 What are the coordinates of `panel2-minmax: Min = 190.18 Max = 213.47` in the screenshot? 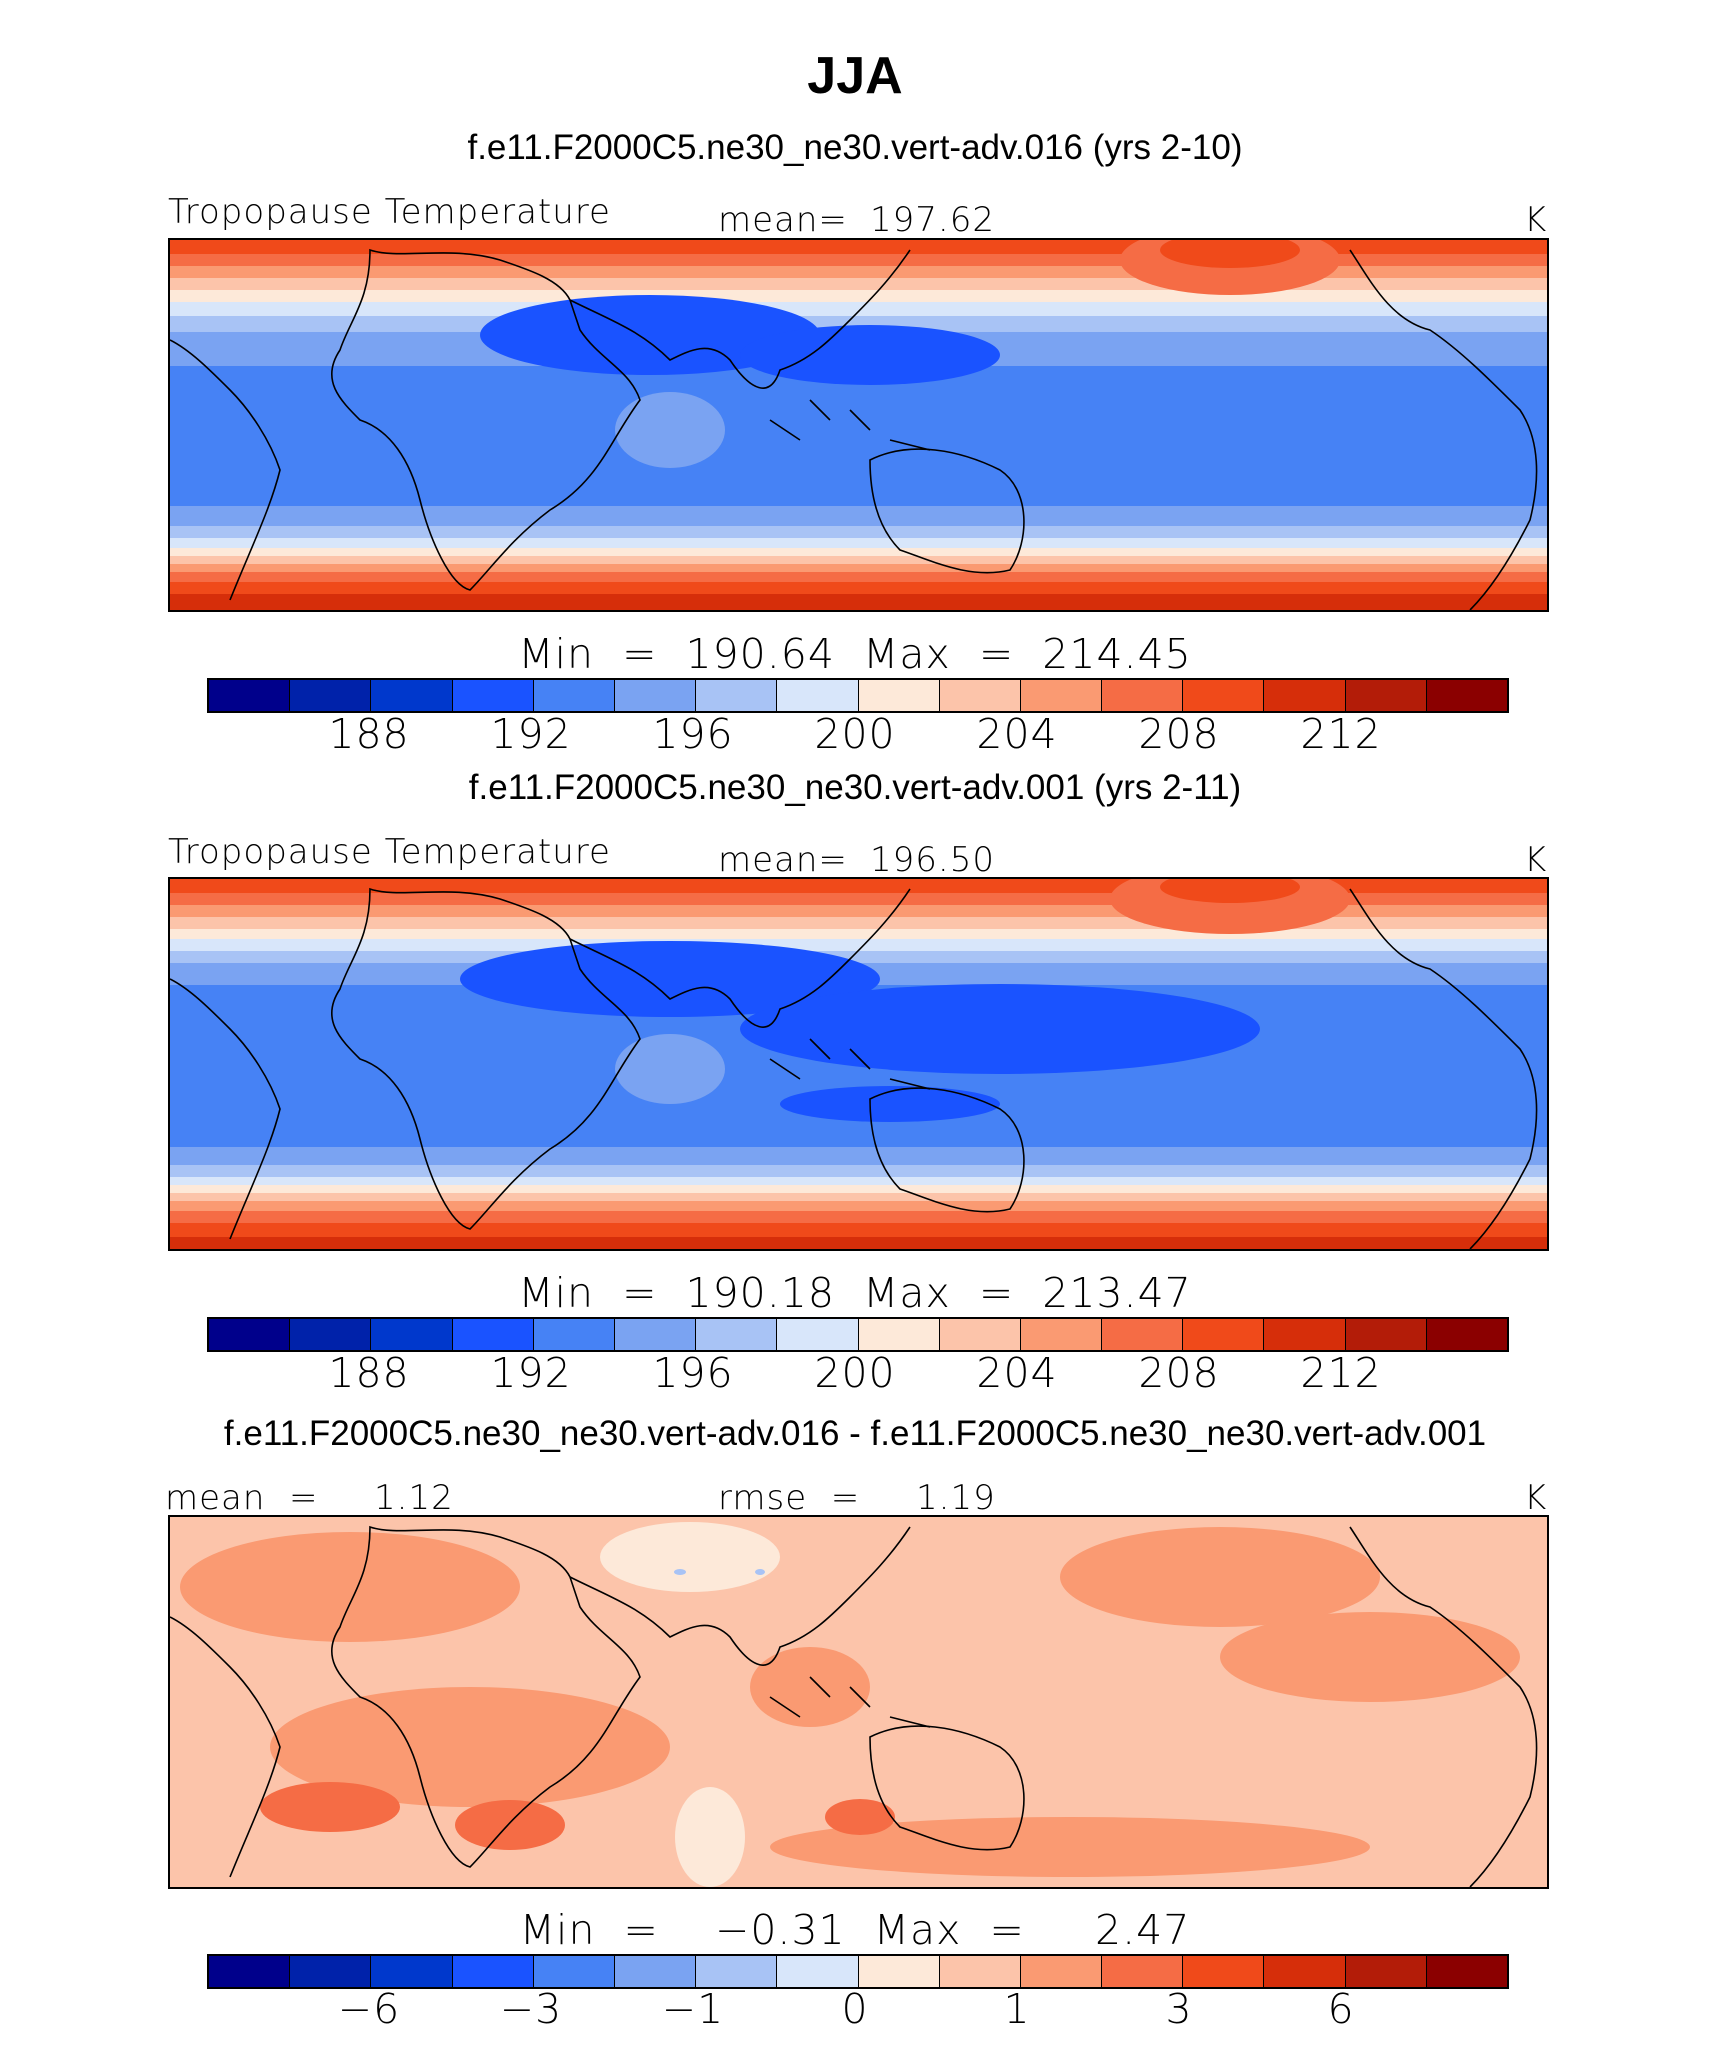 It's located at (855, 1293).